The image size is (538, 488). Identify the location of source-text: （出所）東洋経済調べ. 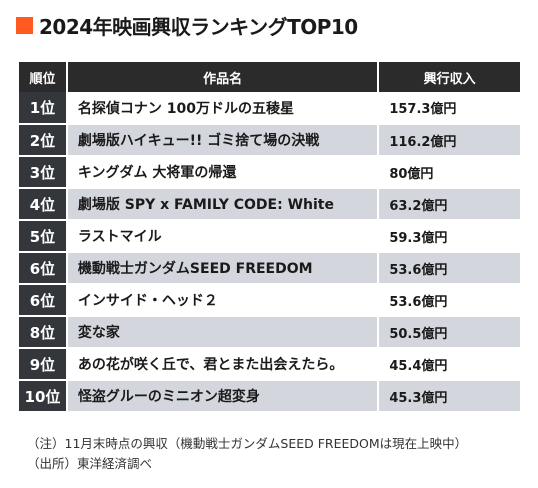
(90, 463).